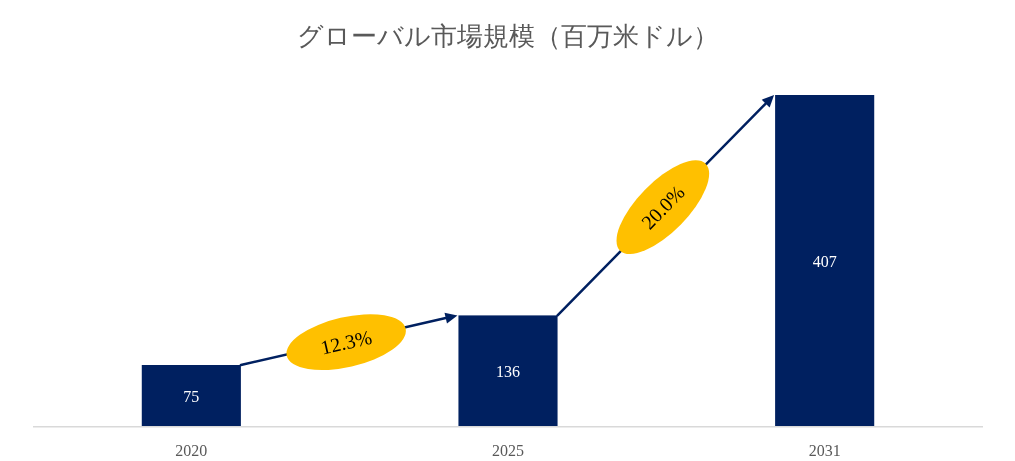 This screenshot has height=461, width=1015. Describe the element at coordinates (824, 450) in the screenshot. I see `x-tick-label: 2031` at that location.